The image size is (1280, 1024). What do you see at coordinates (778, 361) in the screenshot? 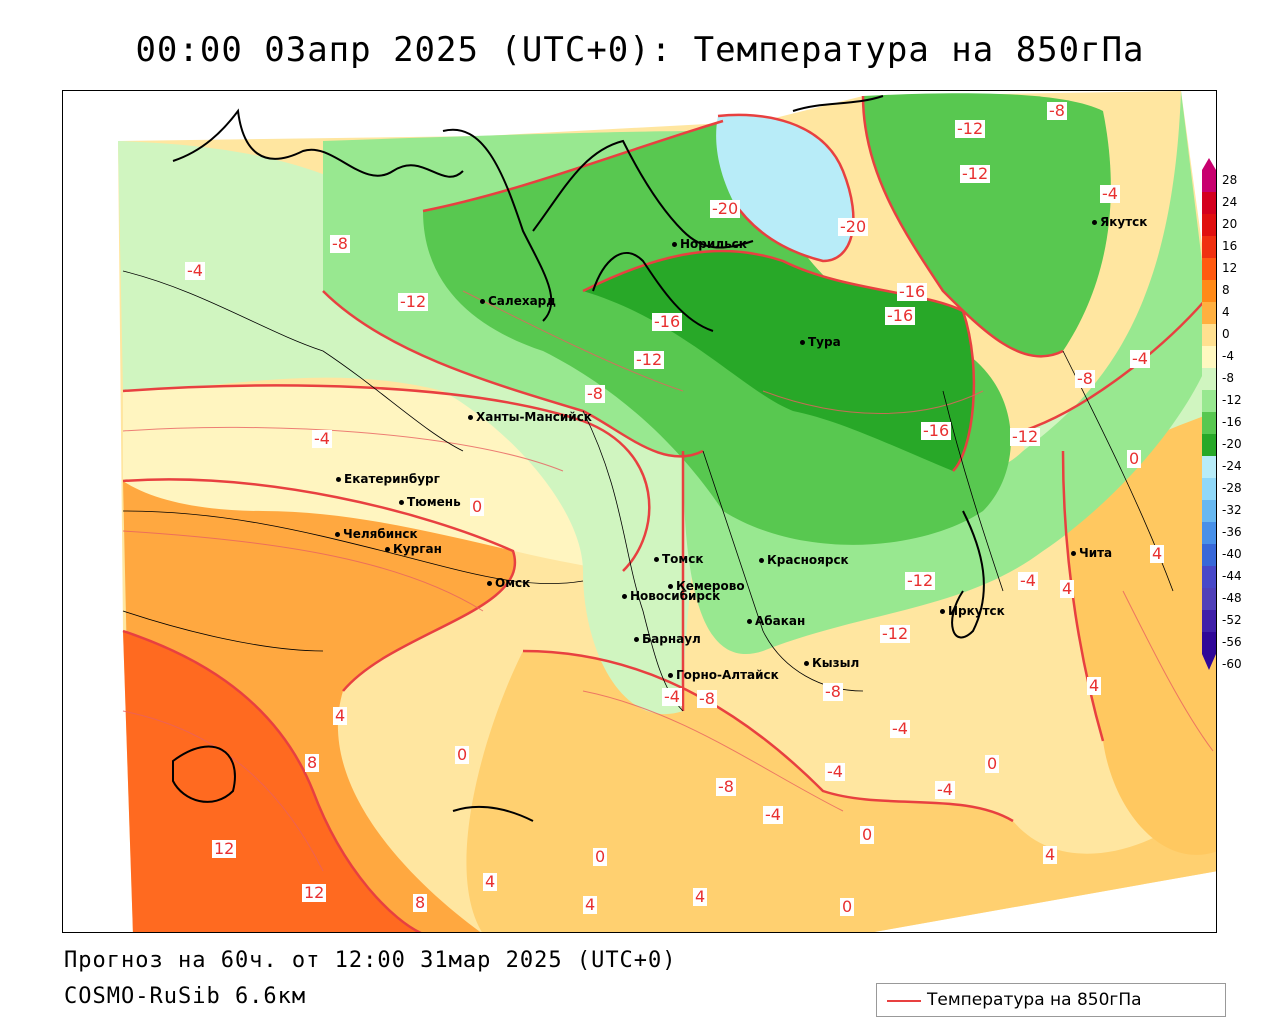
I see `cold-zone-minus16` at bounding box center [778, 361].